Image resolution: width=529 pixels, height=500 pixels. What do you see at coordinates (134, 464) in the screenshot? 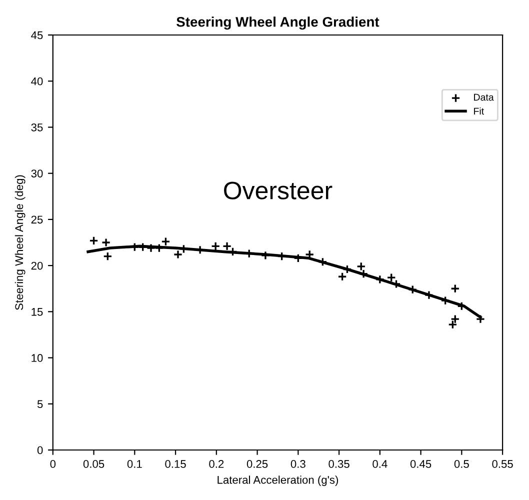
I see `x-tick-label: 0.1` at bounding box center [134, 464].